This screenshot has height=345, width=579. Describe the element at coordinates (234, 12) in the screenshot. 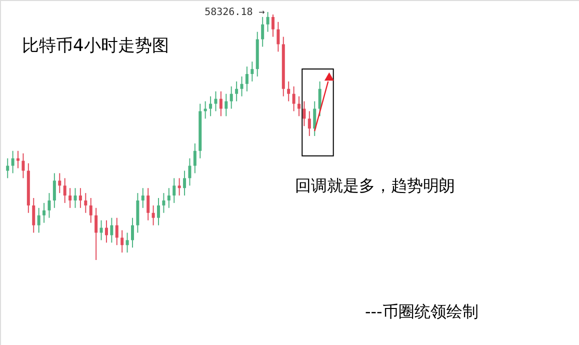

I see `annotation: 58326.18 →` at that location.